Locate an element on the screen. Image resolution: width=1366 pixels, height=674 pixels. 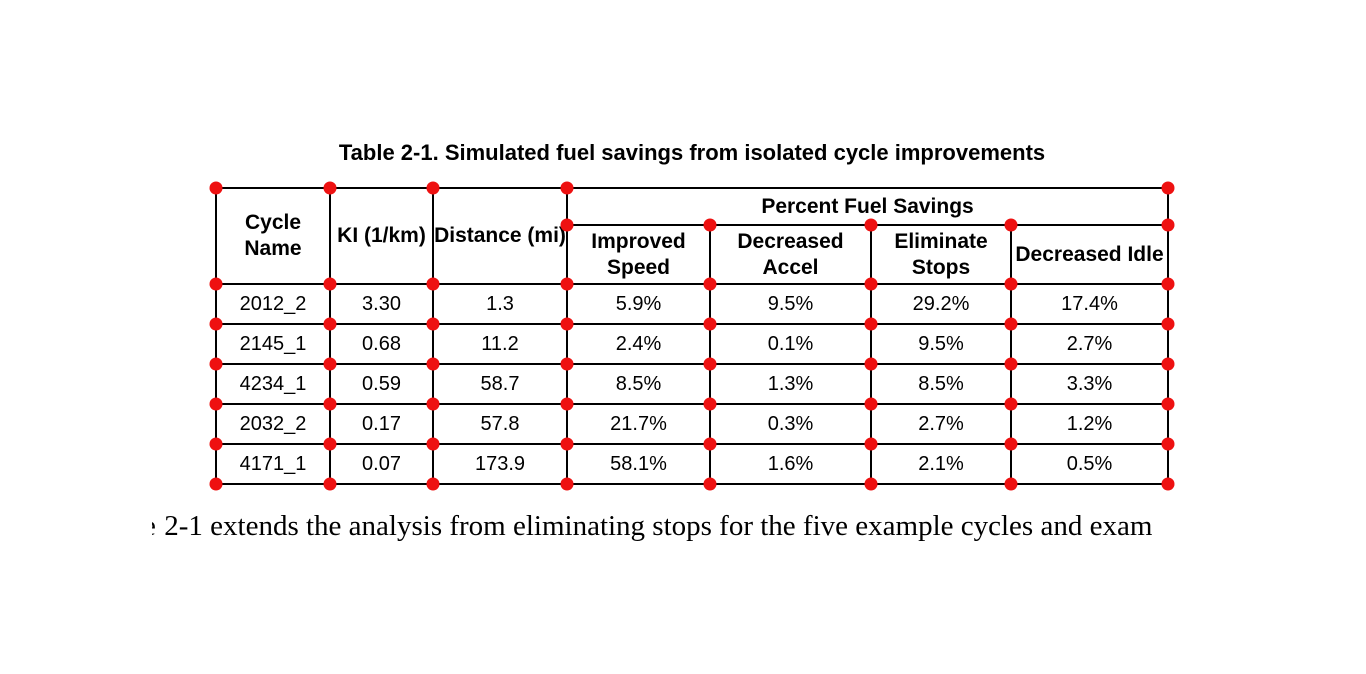
table-cell: 1.2% is located at coordinates (1089, 424).